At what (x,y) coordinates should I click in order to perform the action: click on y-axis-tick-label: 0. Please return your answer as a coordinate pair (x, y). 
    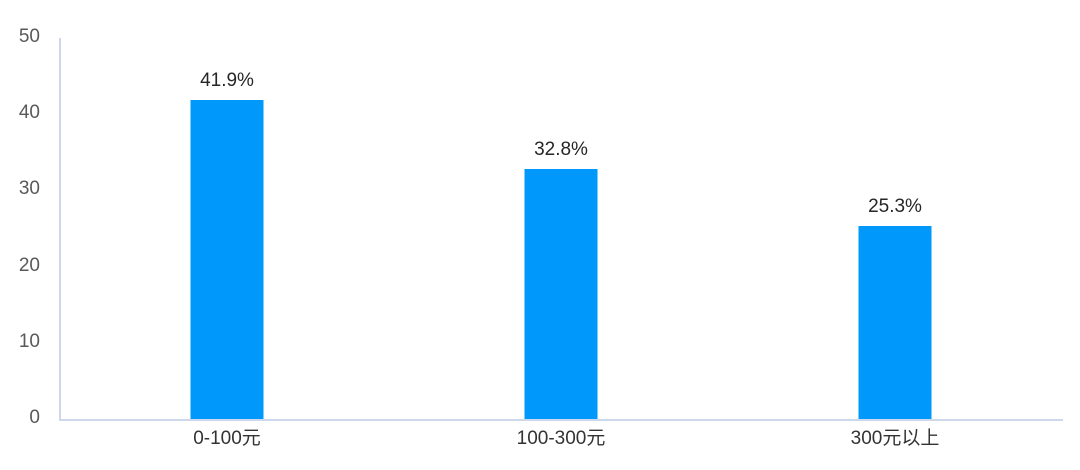
    Looking at the image, I should click on (34, 417).